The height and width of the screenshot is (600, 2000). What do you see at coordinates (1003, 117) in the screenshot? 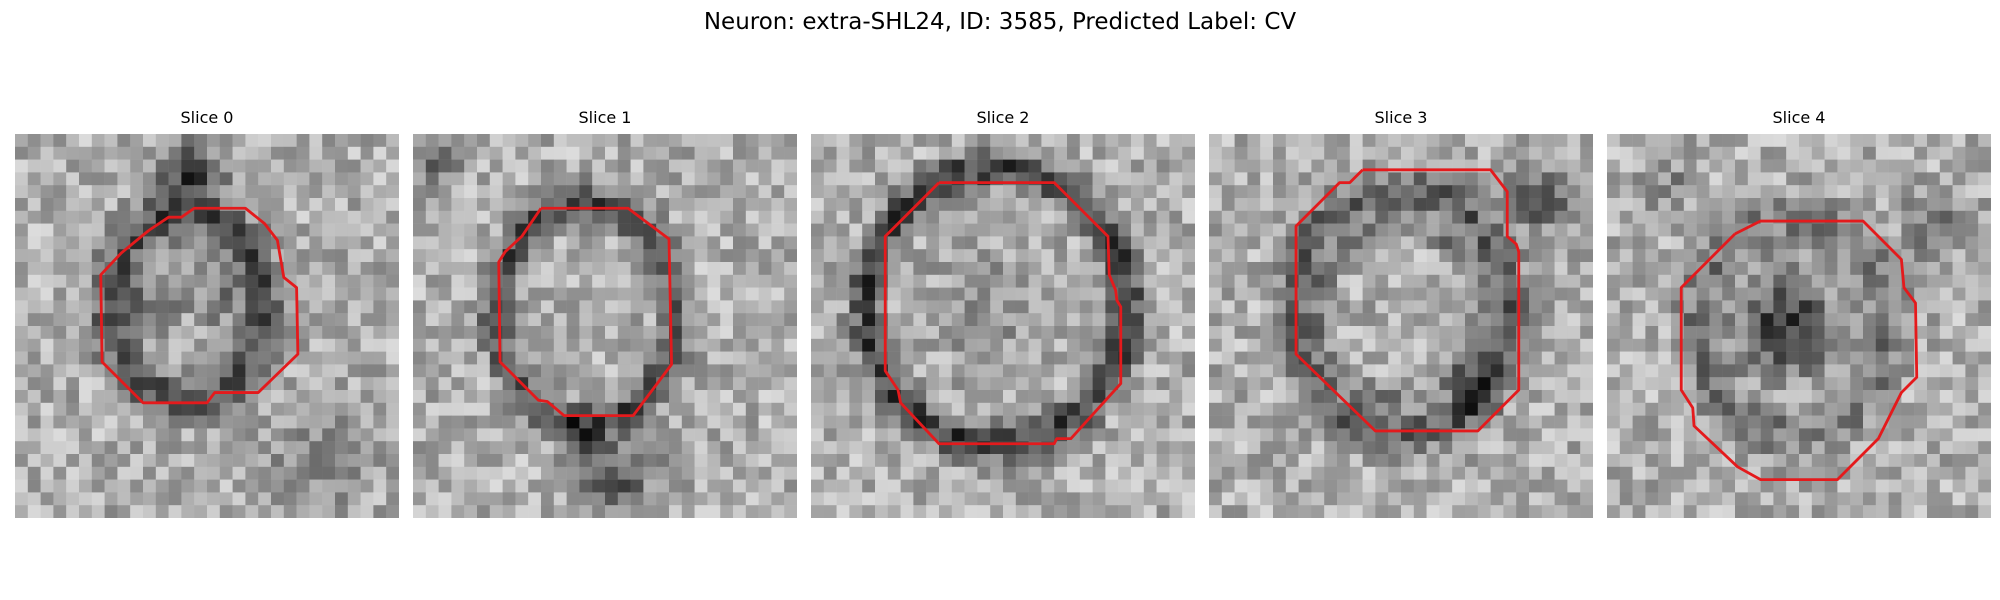
I see `slice-title-2: Slice 2` at bounding box center [1003, 117].